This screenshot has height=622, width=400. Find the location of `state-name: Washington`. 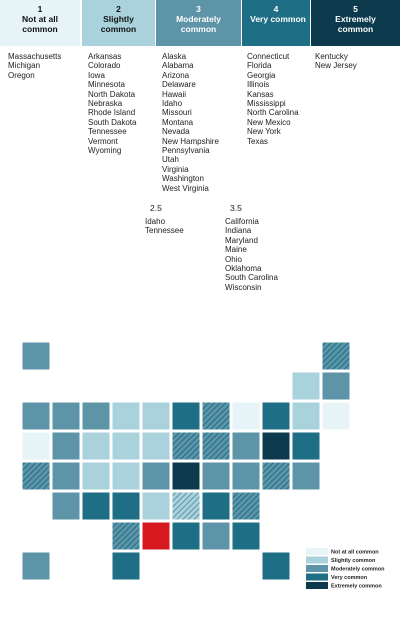

state-name: Washington is located at coordinates (183, 179).